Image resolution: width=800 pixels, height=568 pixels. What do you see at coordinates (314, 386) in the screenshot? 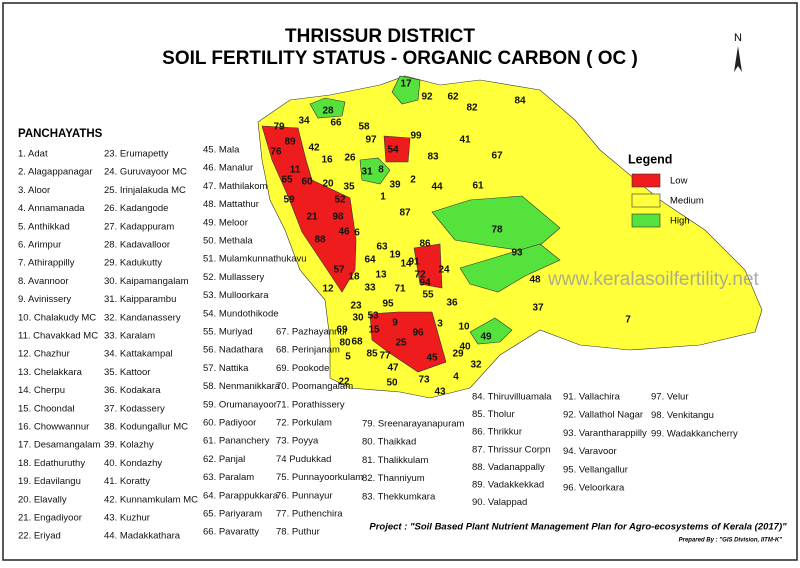
I see `panchayath-entry: 70. Poomangalam` at bounding box center [314, 386].